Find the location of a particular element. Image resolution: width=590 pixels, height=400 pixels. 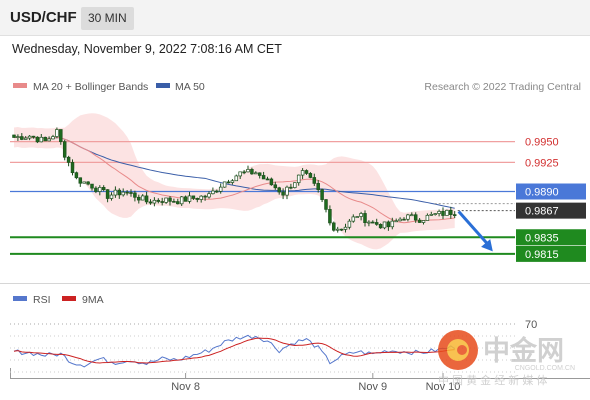

watermark-logo-dot is located at coordinates (462, 350).